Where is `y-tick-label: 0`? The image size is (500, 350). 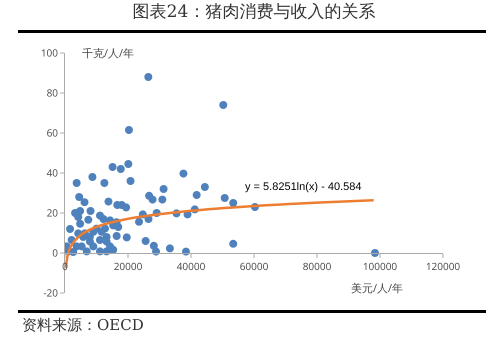
y-tick-label: 0 is located at coordinates (55, 253).